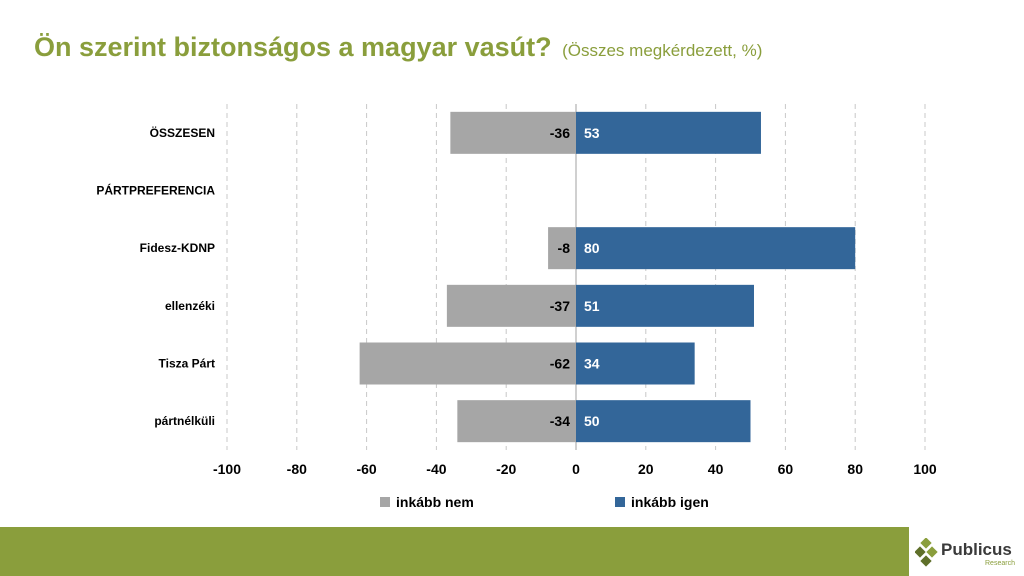 The width and height of the screenshot is (1024, 576). I want to click on data-label: 51, so click(592, 306).